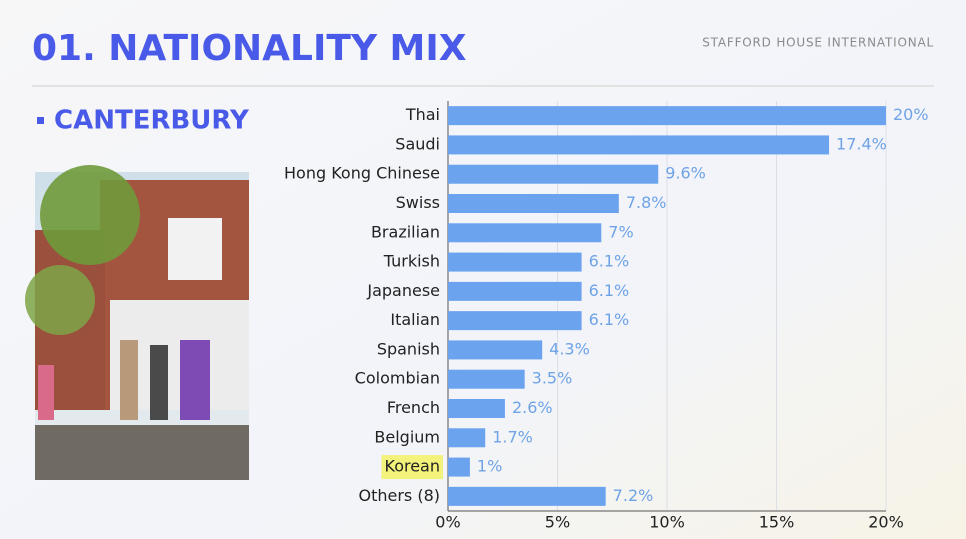 This screenshot has width=966, height=539. What do you see at coordinates (408, 348) in the screenshot?
I see `y-tick-label: Spanish` at bounding box center [408, 348].